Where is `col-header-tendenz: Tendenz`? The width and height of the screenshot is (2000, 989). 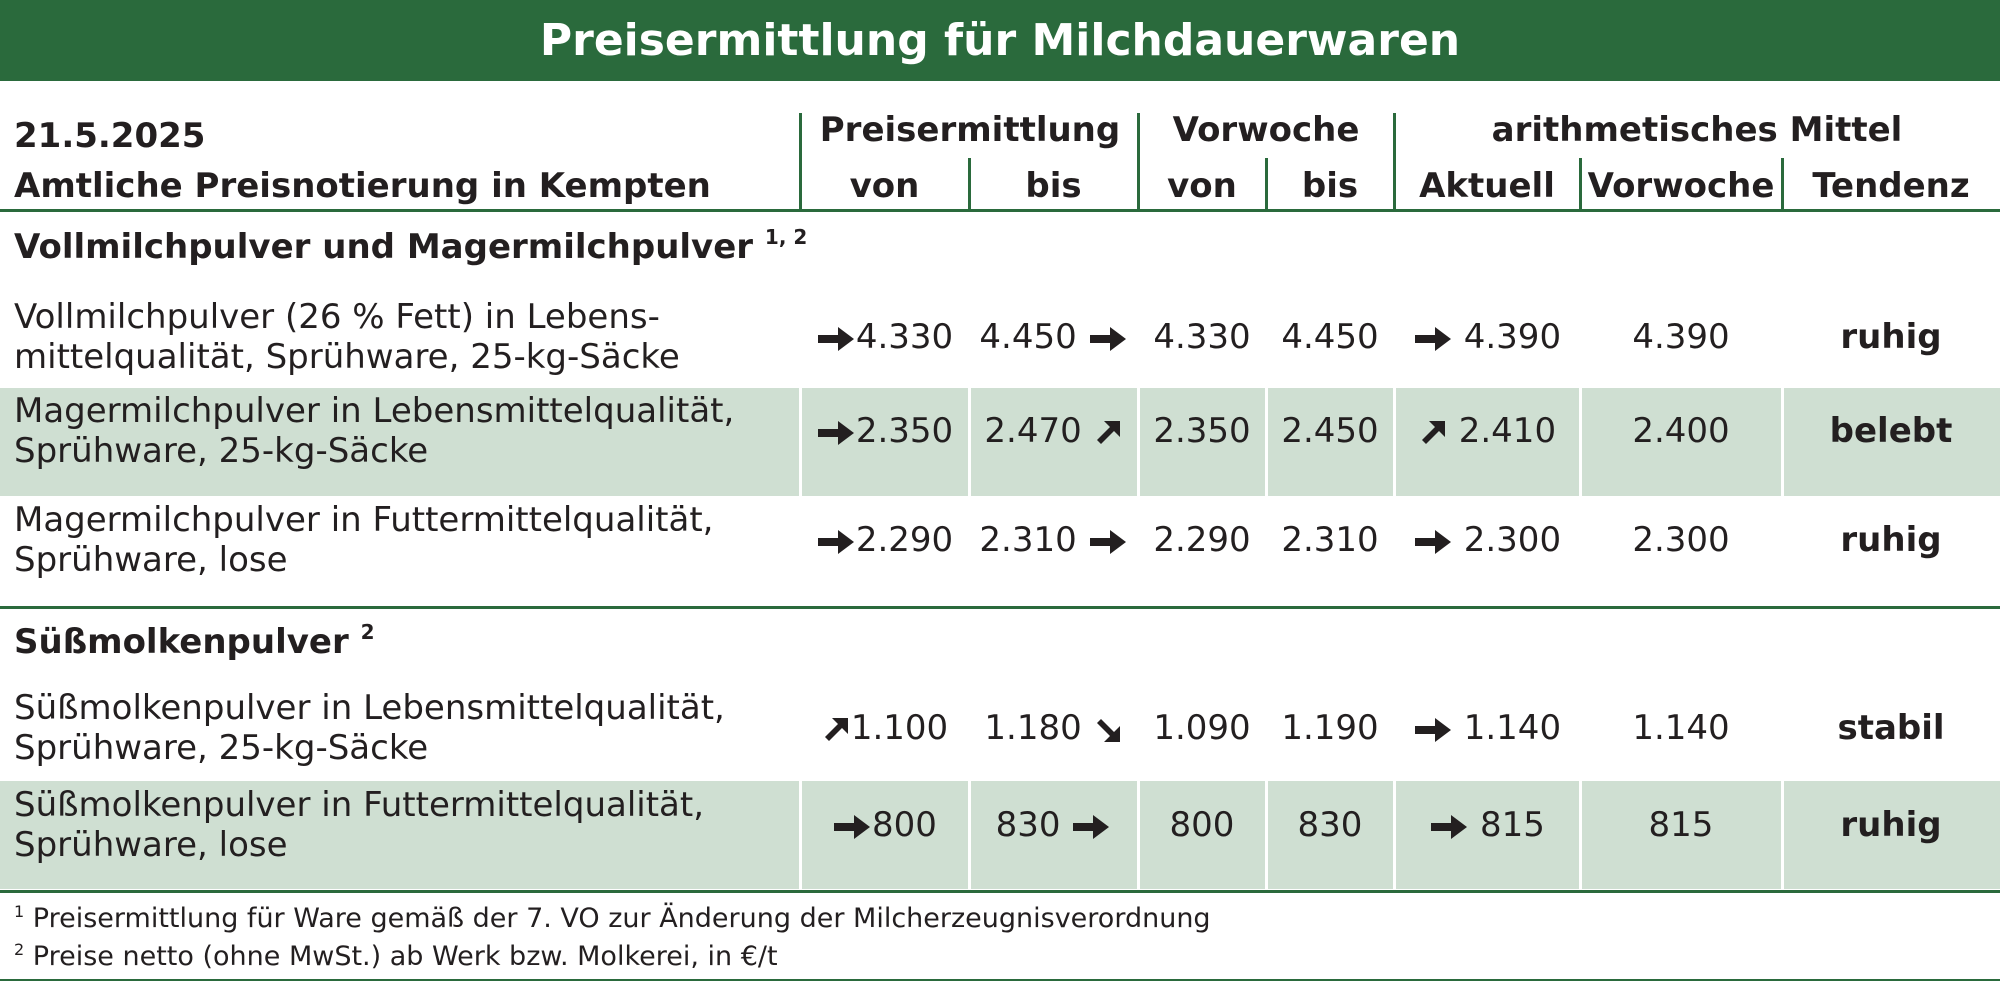
col-header-tendenz: Tendenz is located at coordinates (1891, 186).